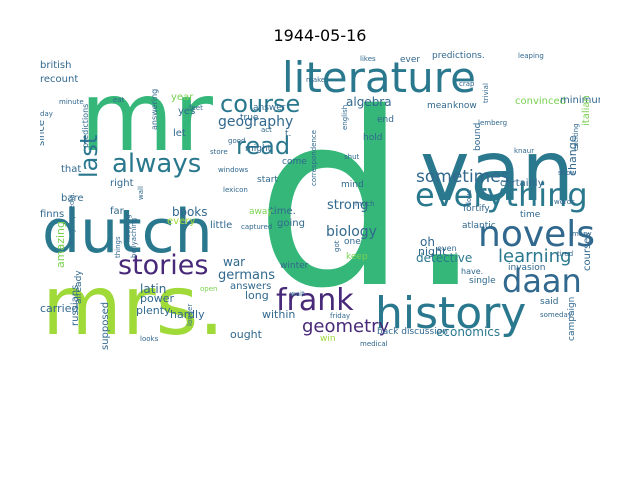  What do you see at coordinates (536, 234) in the screenshot?
I see `word-novels: novels` at bounding box center [536, 234].